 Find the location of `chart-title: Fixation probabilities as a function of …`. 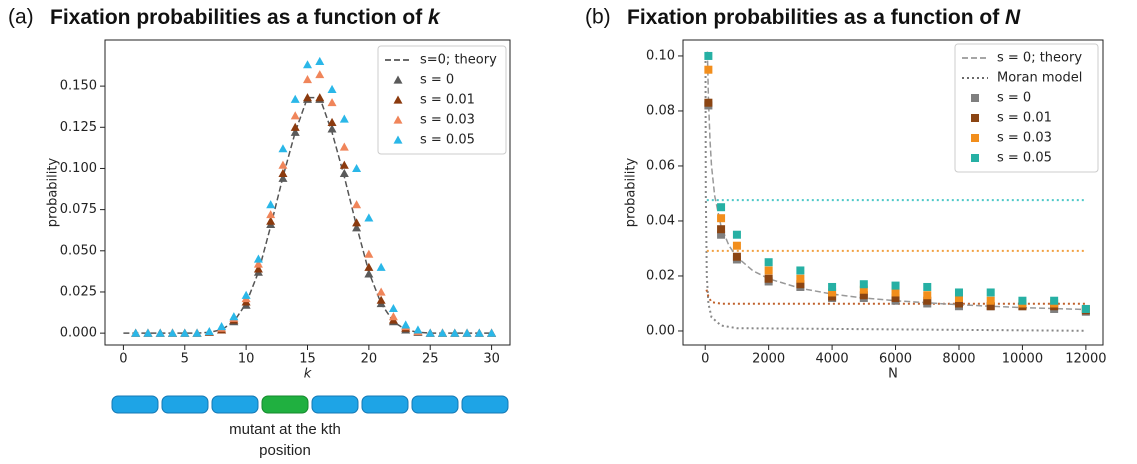

chart-title: Fixation probabilities as a function of … is located at coordinates (824, 17).